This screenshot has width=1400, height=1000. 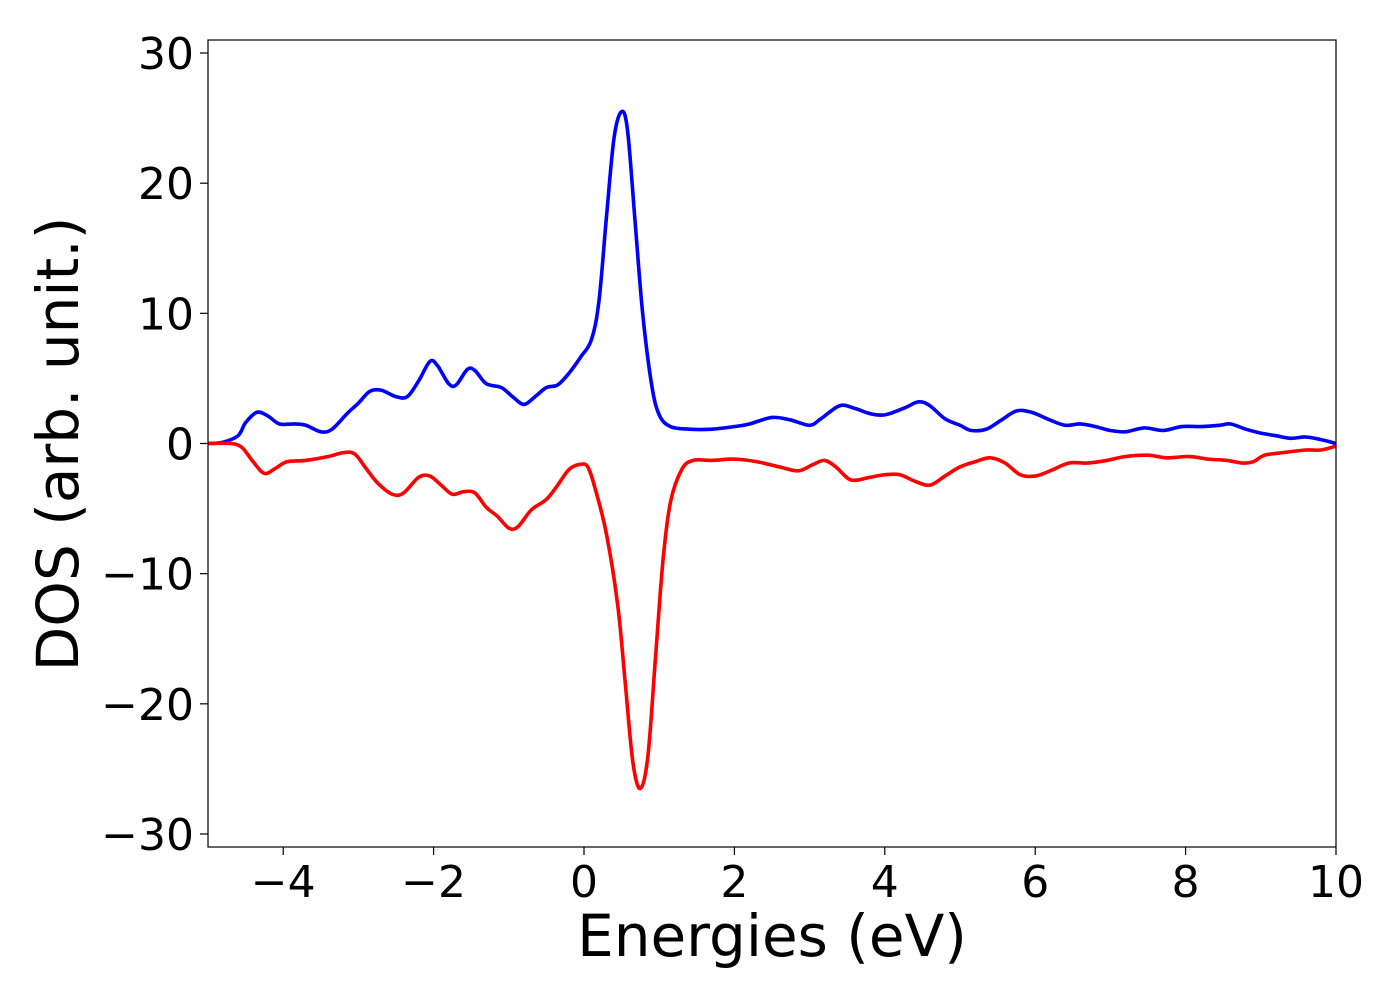 What do you see at coordinates (166, 54) in the screenshot?
I see `y-tick-label: 30` at bounding box center [166, 54].